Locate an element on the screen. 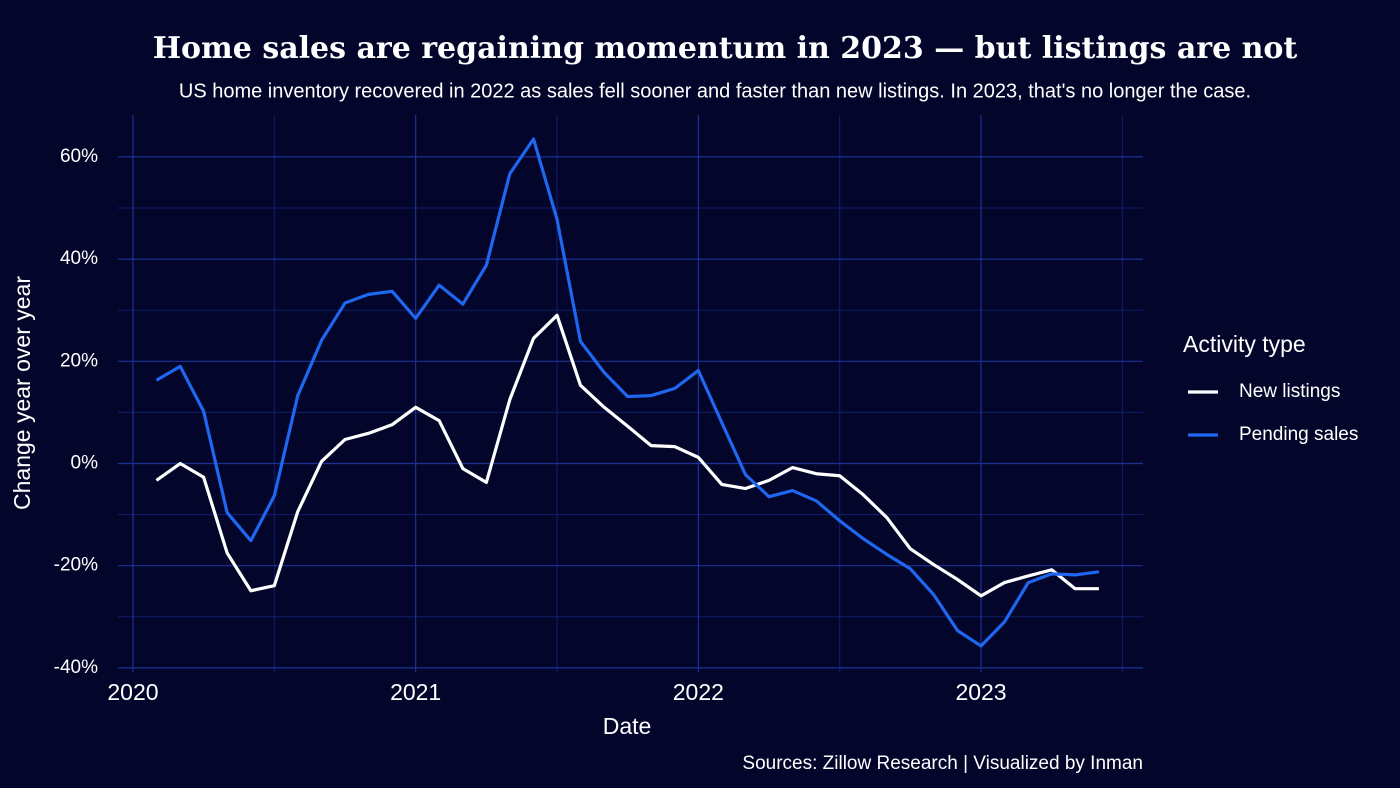 This screenshot has height=788, width=1400. y-tick-label: 20% is located at coordinates (79, 360).